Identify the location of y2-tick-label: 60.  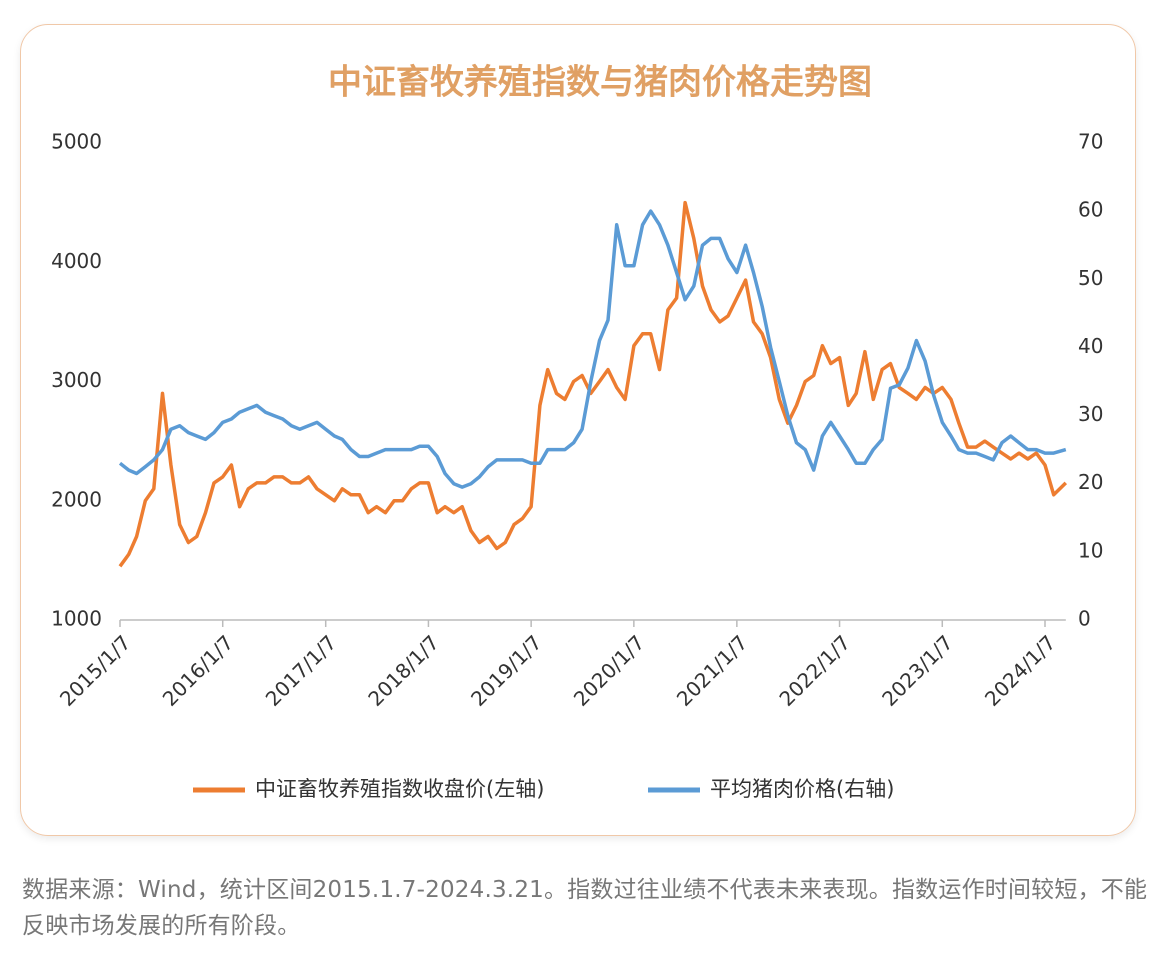
(1090, 210).